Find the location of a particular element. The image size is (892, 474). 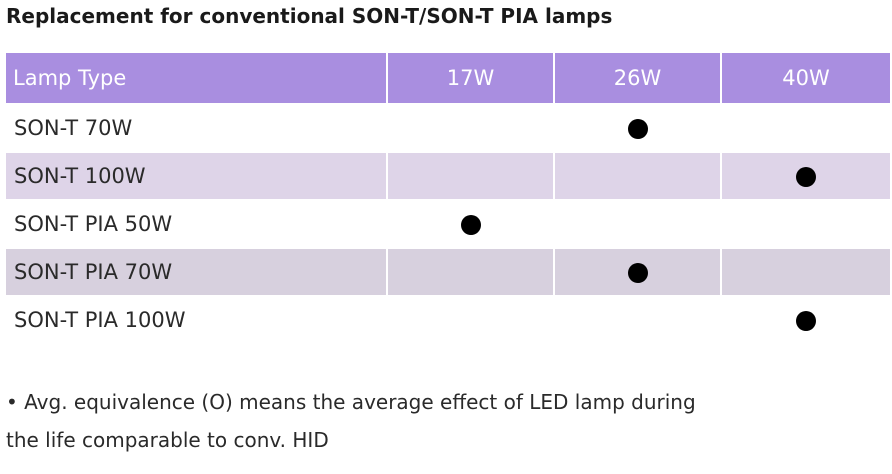

lamp-type-cell: SON-T PIA 100W is located at coordinates (197, 319).